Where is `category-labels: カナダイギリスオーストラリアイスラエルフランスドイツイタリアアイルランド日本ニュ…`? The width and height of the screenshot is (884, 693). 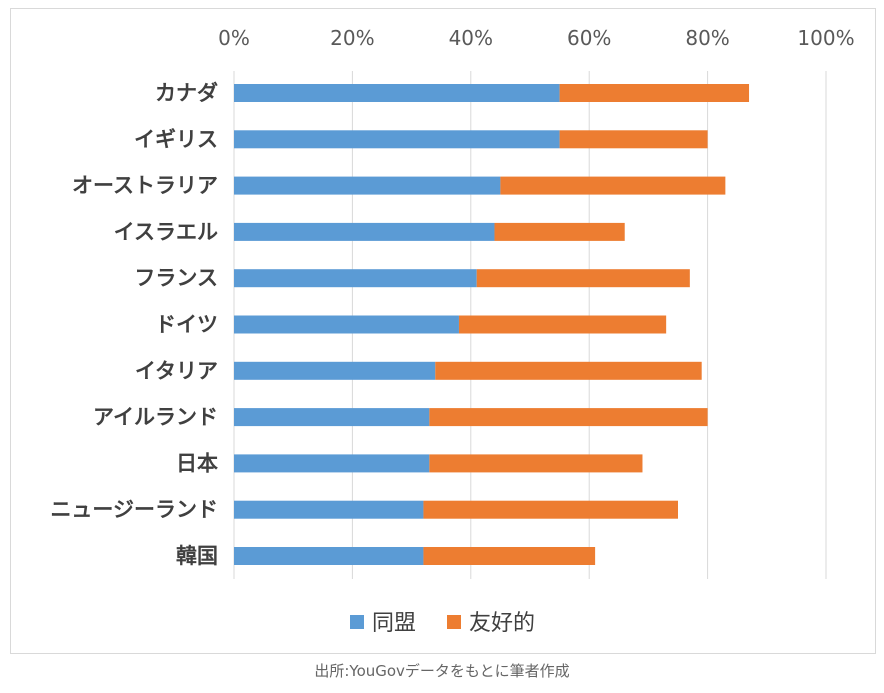 category-labels: カナダイギリスオーストラリアイスラエルフランスドイツイタリアアイルランド日本ニュ… is located at coordinates (134, 324).